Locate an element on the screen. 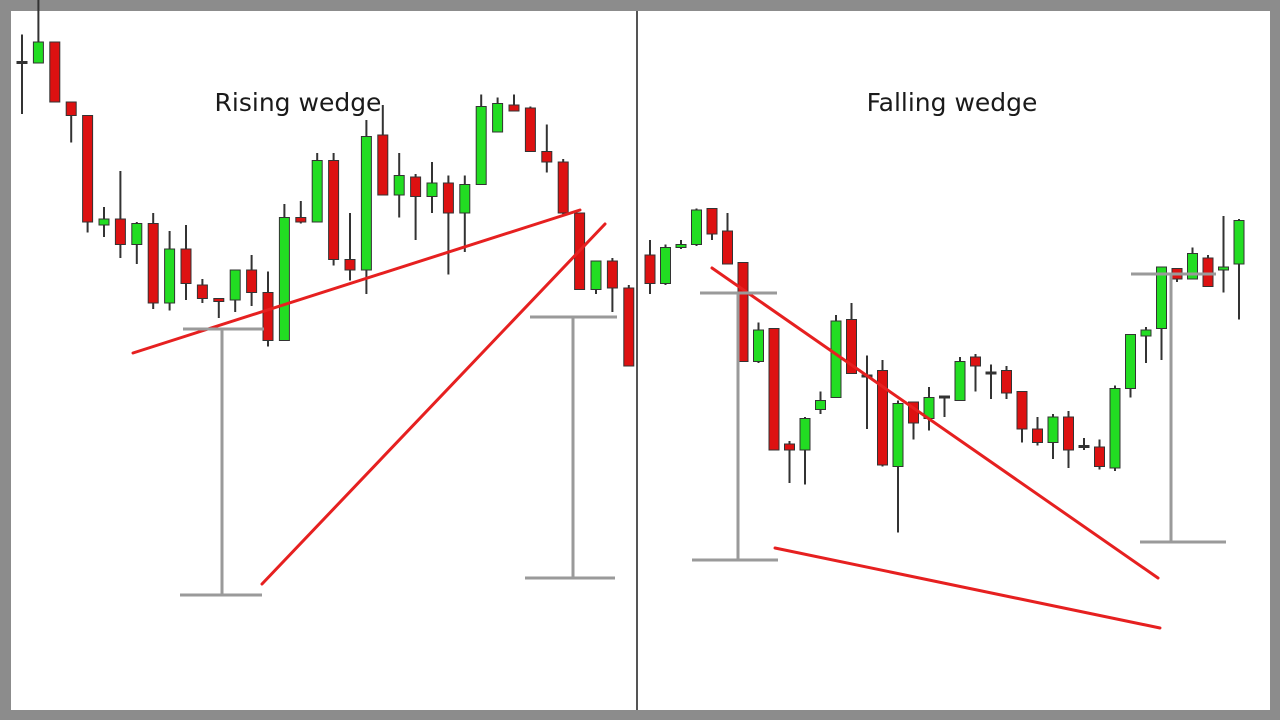 This screenshot has height=720, width=1280. rising-wedge-title: Rising wedge is located at coordinates (298, 102).